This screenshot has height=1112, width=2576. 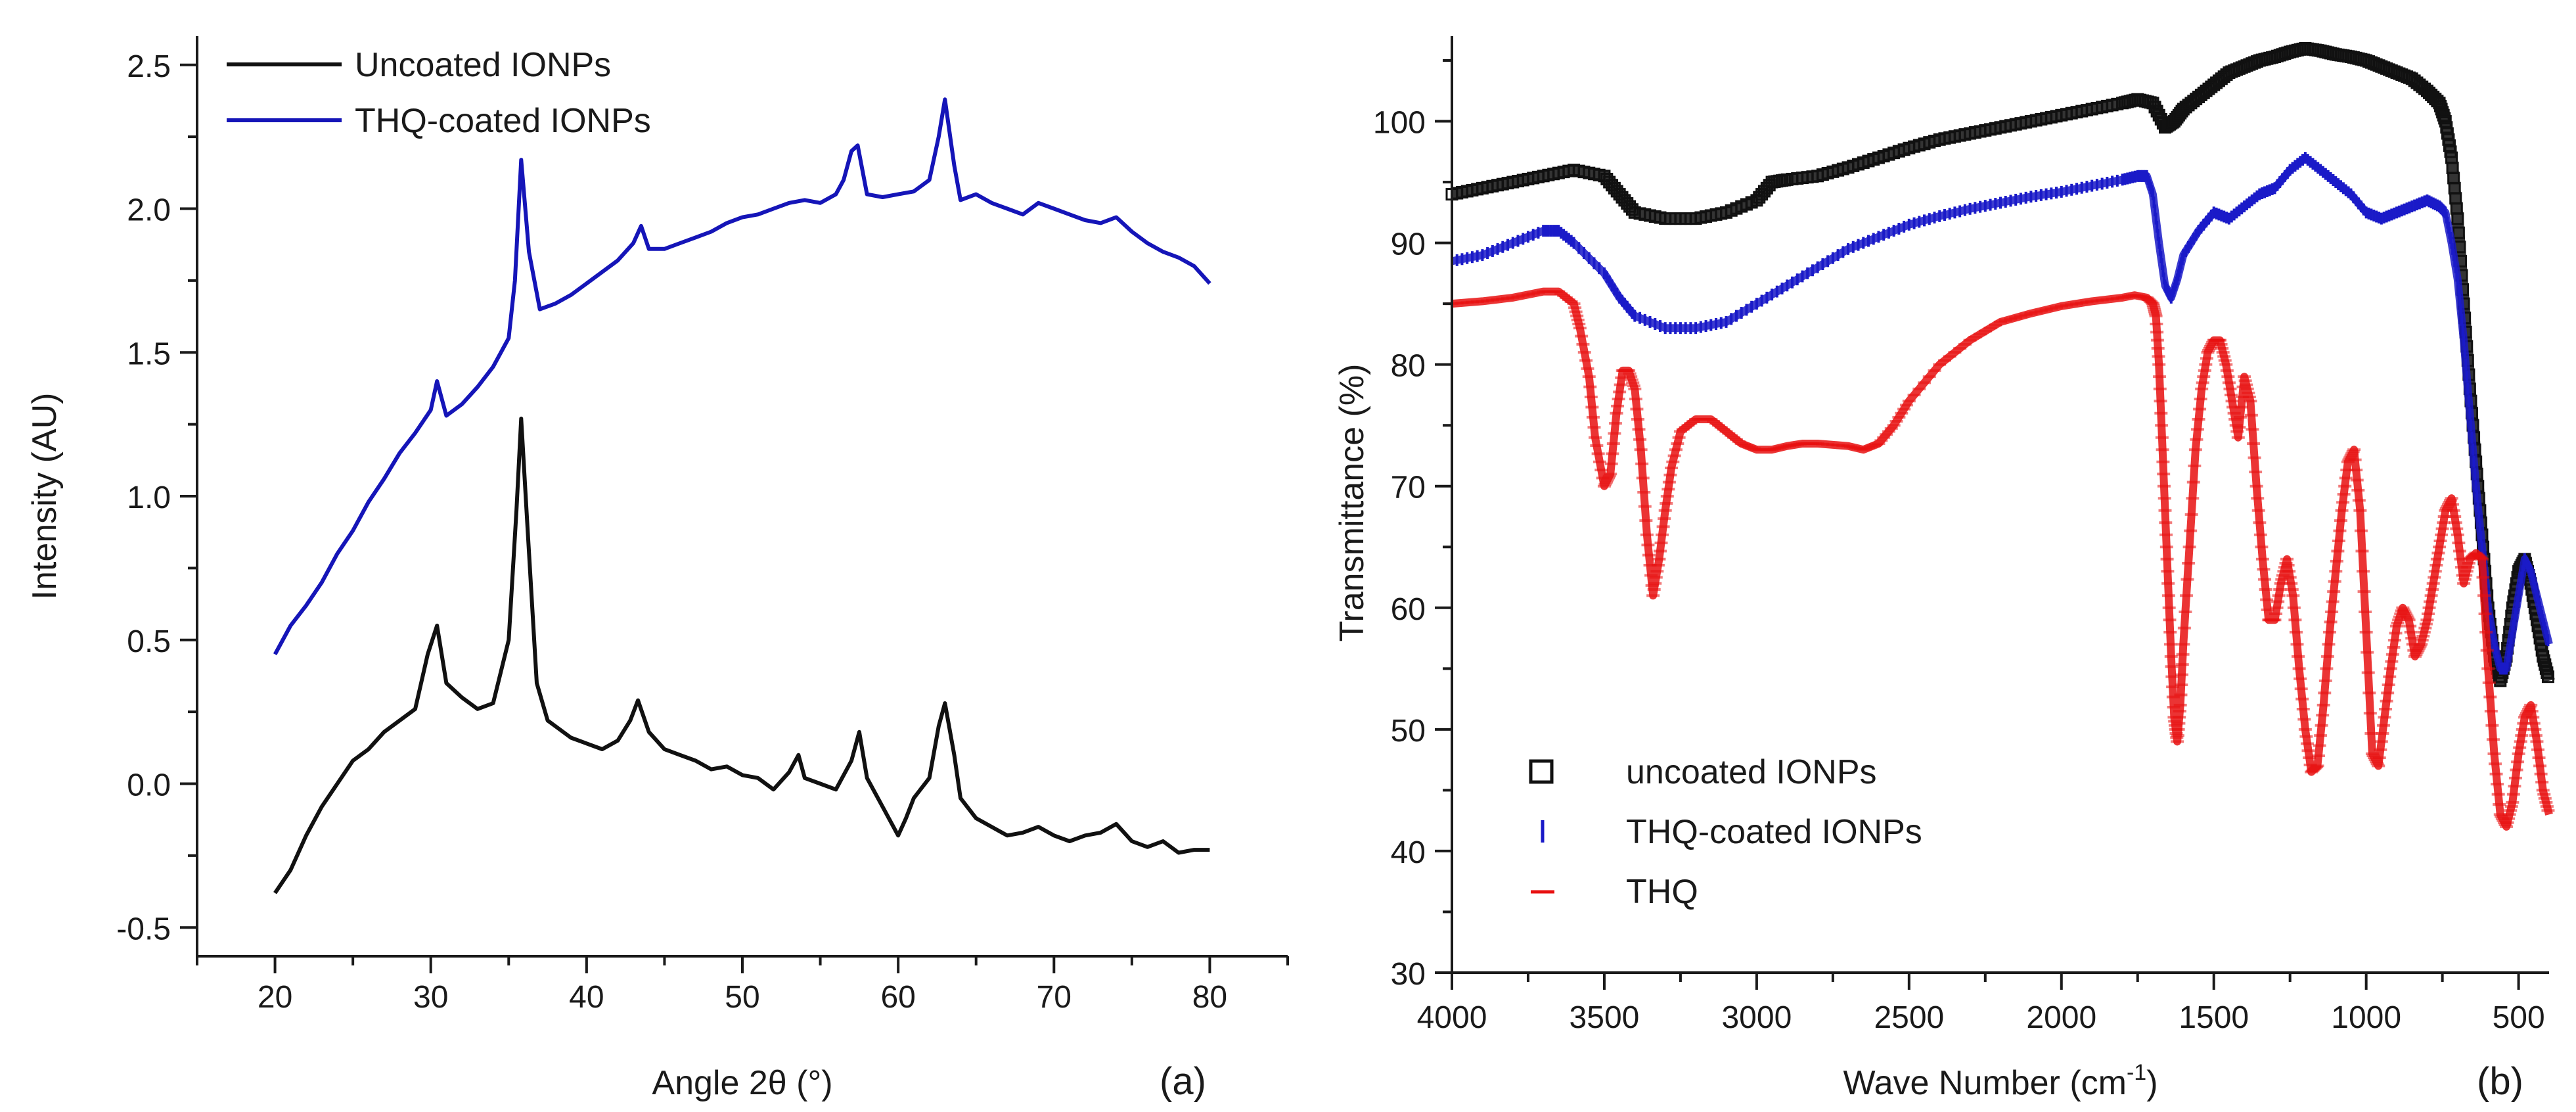 What do you see at coordinates (1984, 1083) in the screenshot?
I see `panel-b-x-axis-title-main: Wave Number (cm` at bounding box center [1984, 1083].